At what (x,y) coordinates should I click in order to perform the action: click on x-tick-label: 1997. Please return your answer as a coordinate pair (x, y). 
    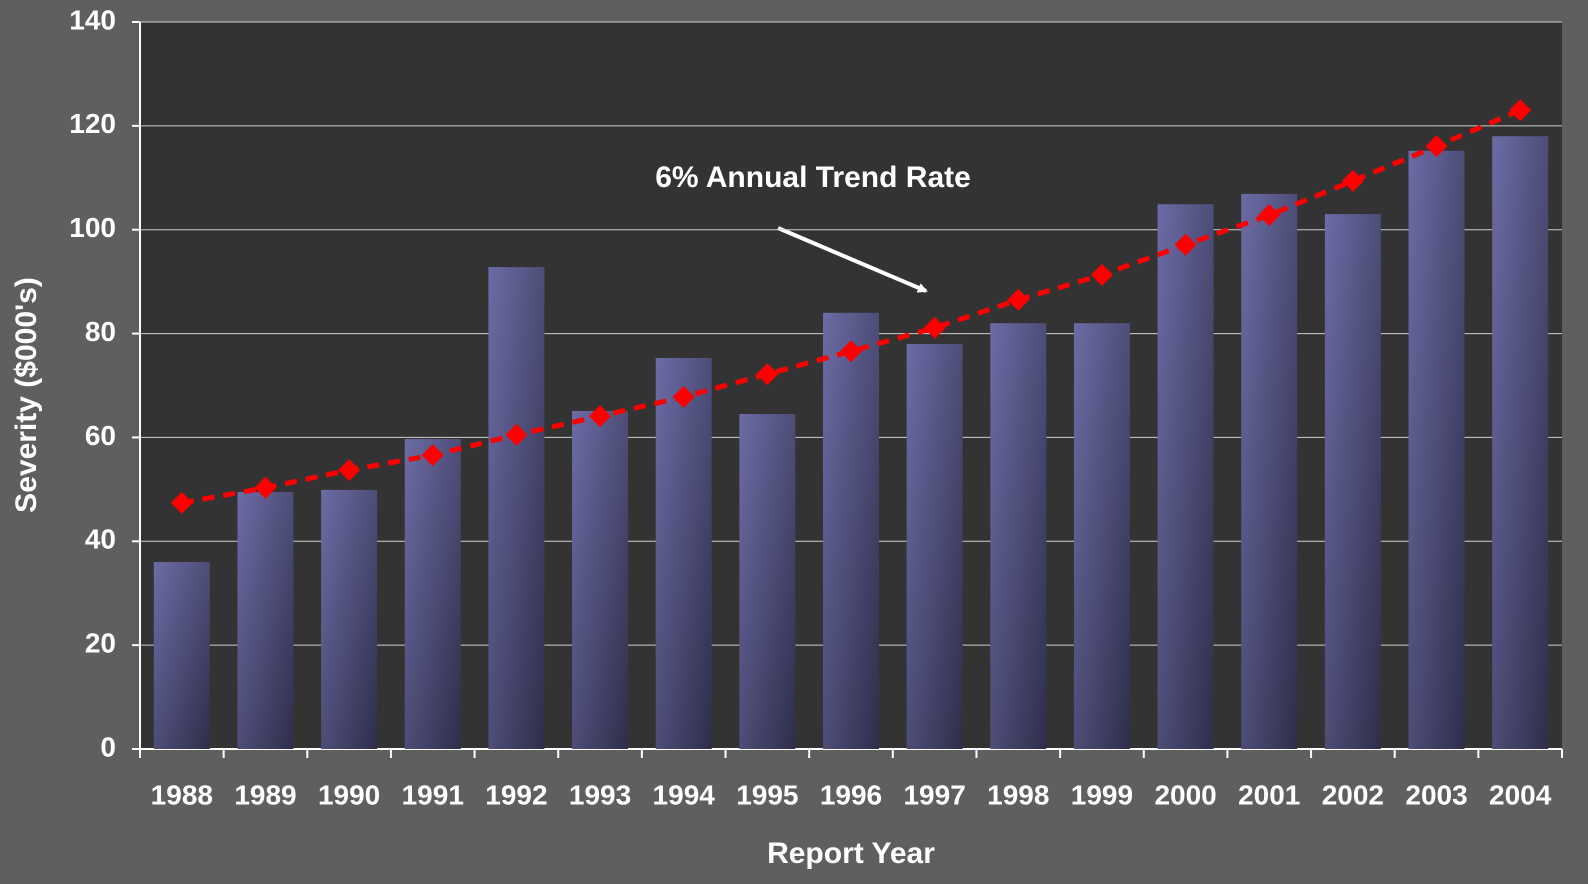
    Looking at the image, I should click on (934, 794).